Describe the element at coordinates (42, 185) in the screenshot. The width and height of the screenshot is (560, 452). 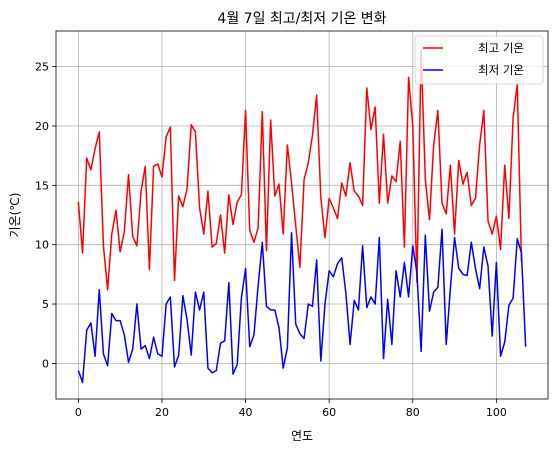
I see `y-tick-label: 15` at that location.